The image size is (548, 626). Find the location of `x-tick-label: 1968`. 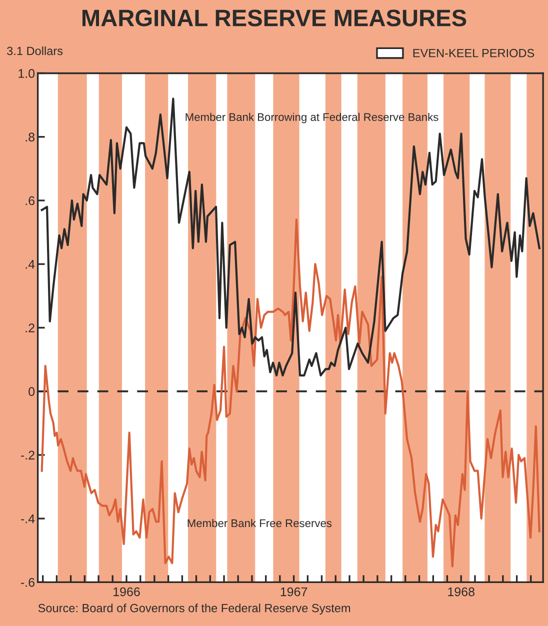

x-tick-label: 1968 is located at coordinates (461, 591).